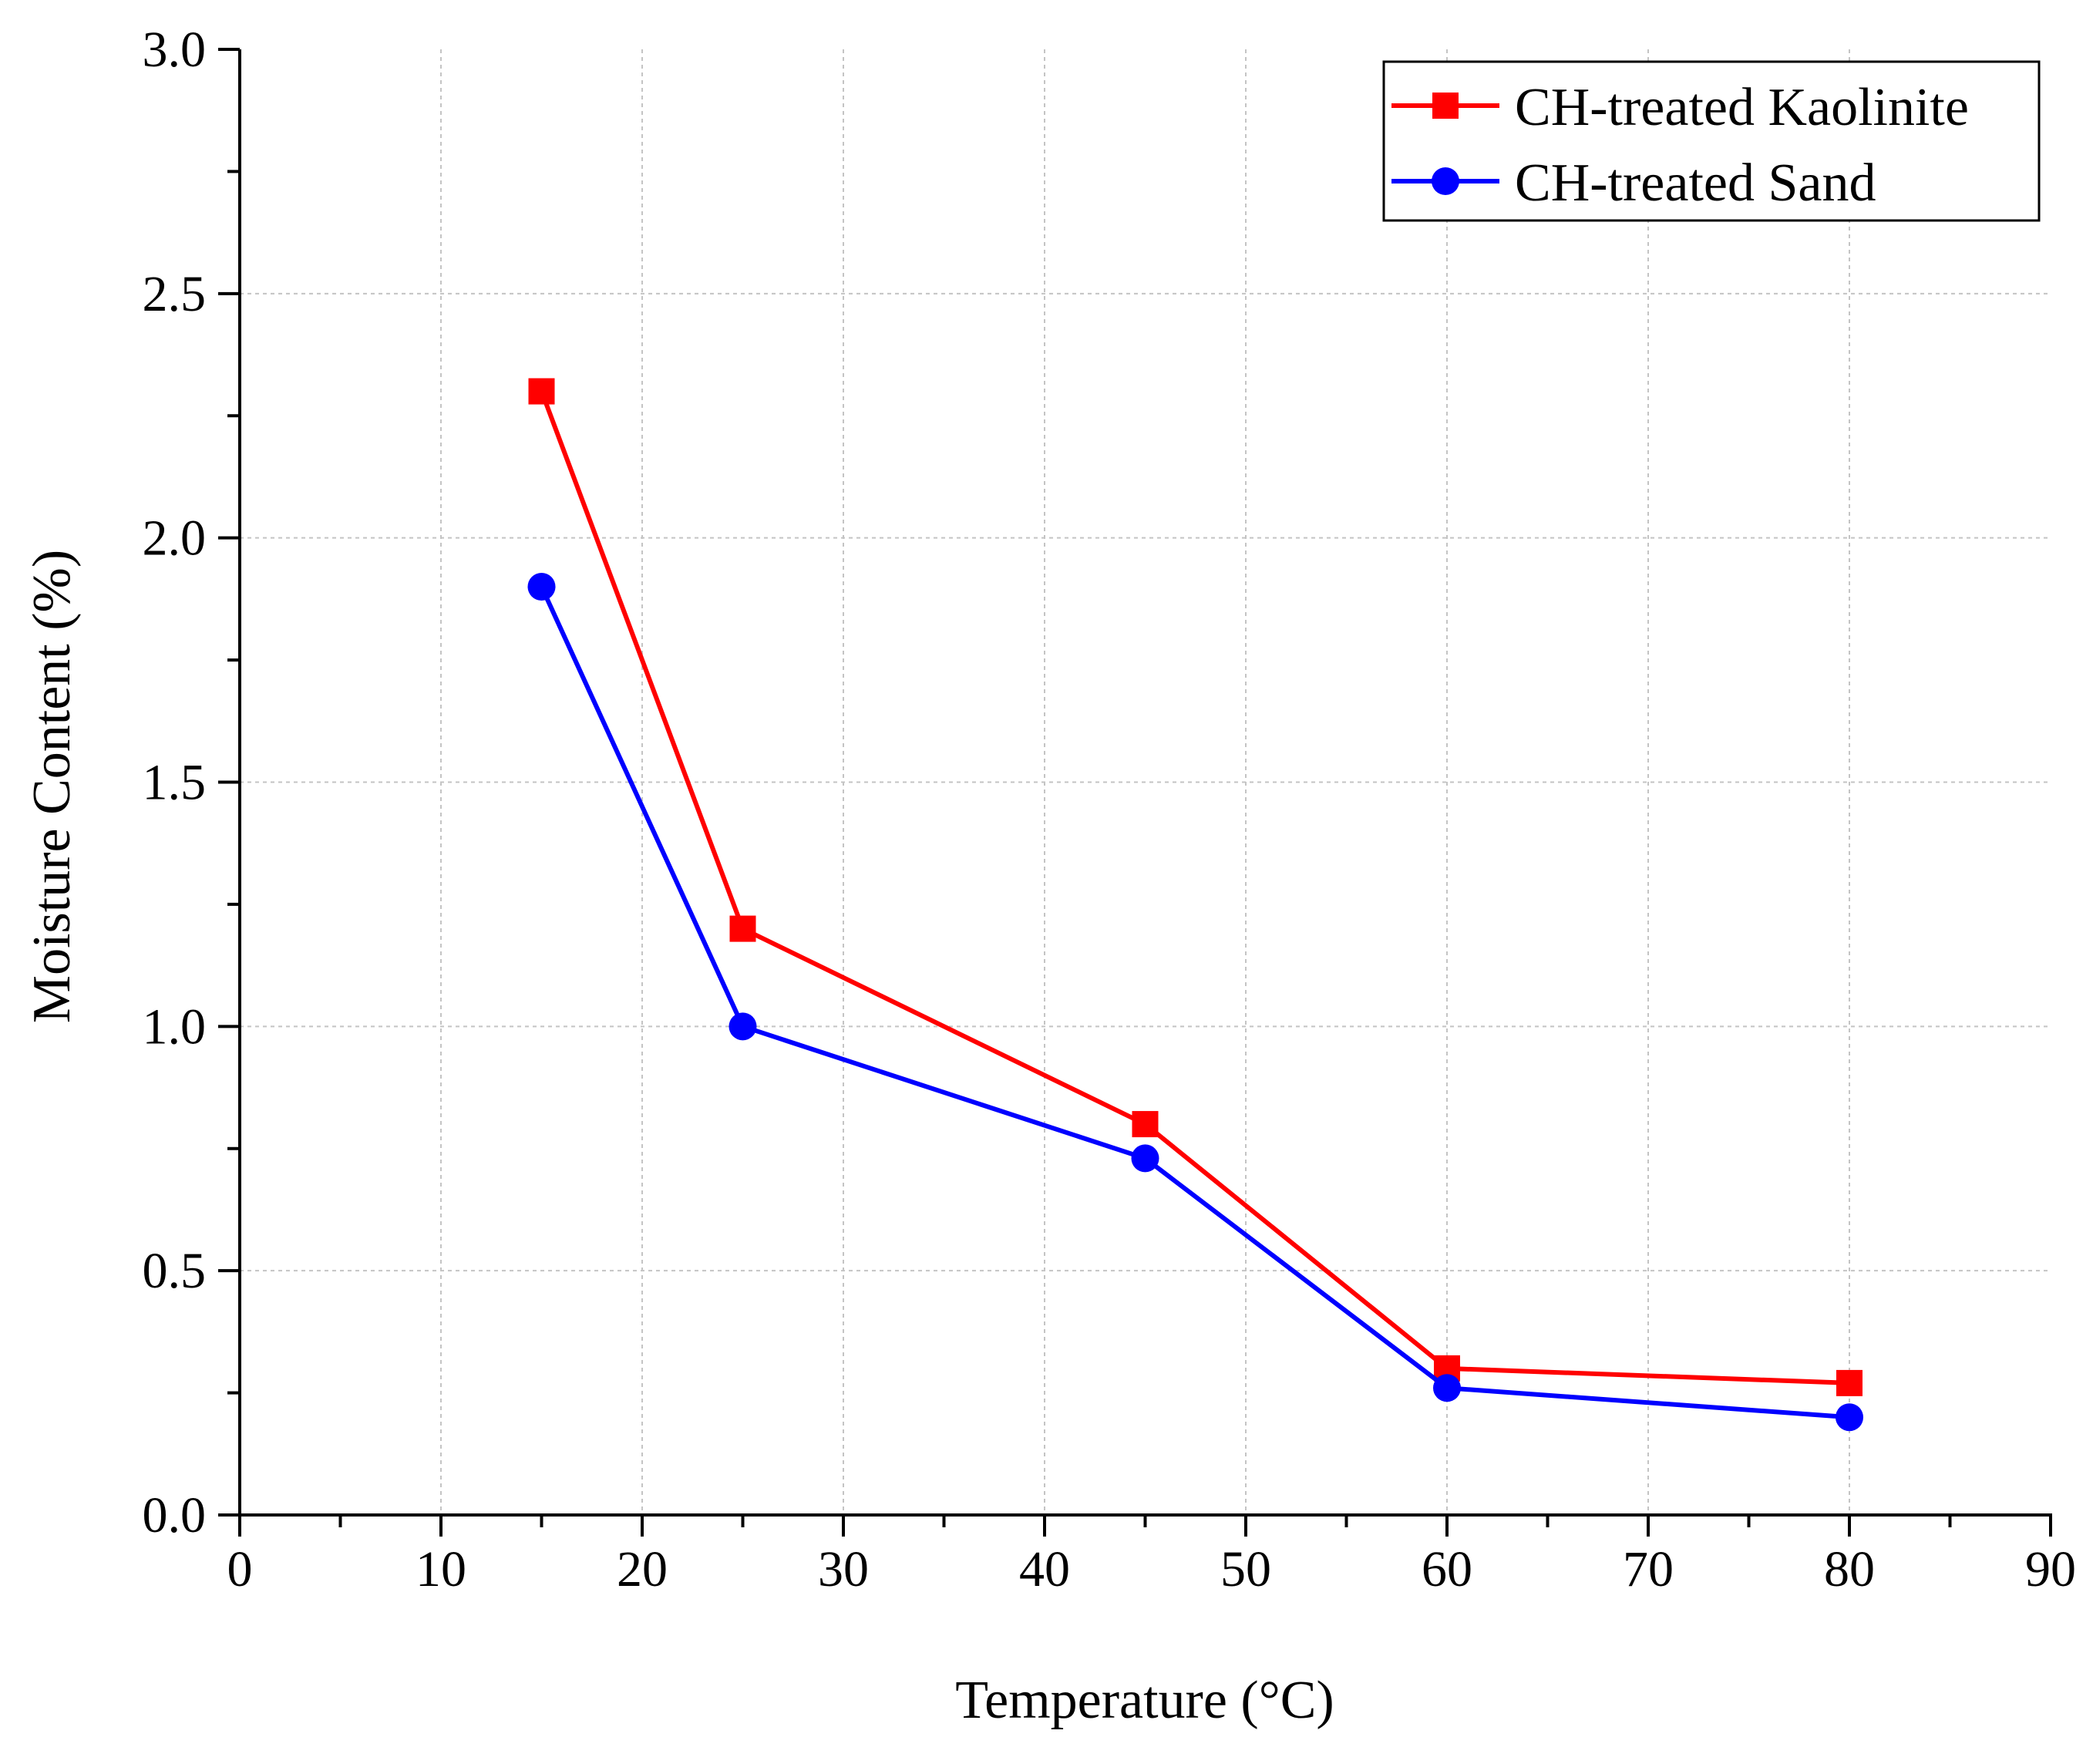 The height and width of the screenshot is (1764, 2093). Describe the element at coordinates (843, 1569) in the screenshot. I see `x-tick-label: 30` at that location.